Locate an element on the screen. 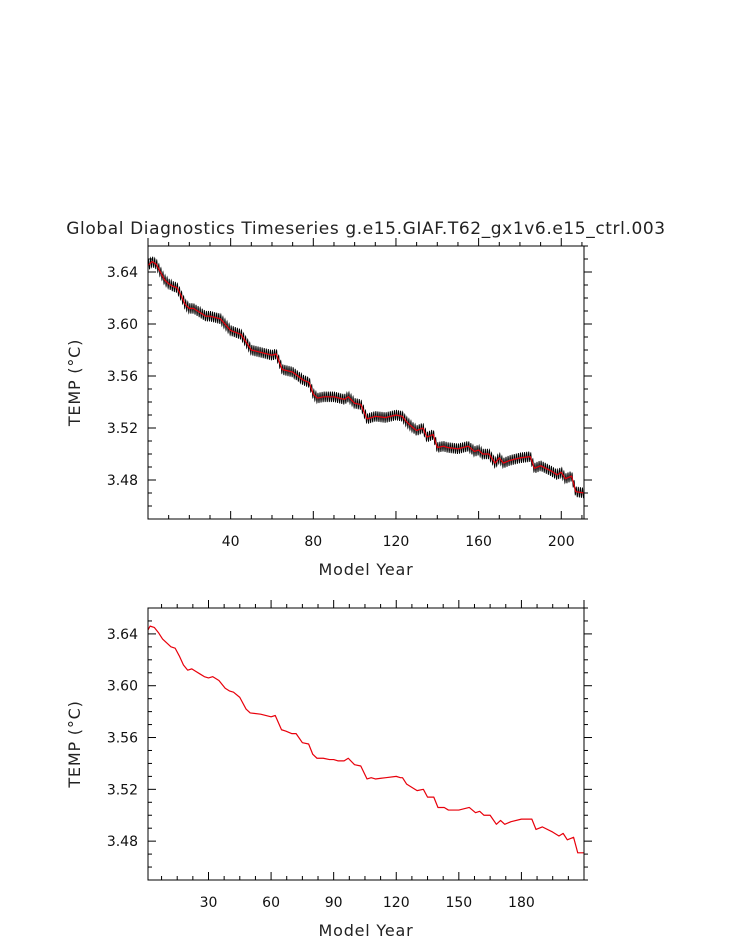  x-tick-label: 40 is located at coordinates (231, 542).